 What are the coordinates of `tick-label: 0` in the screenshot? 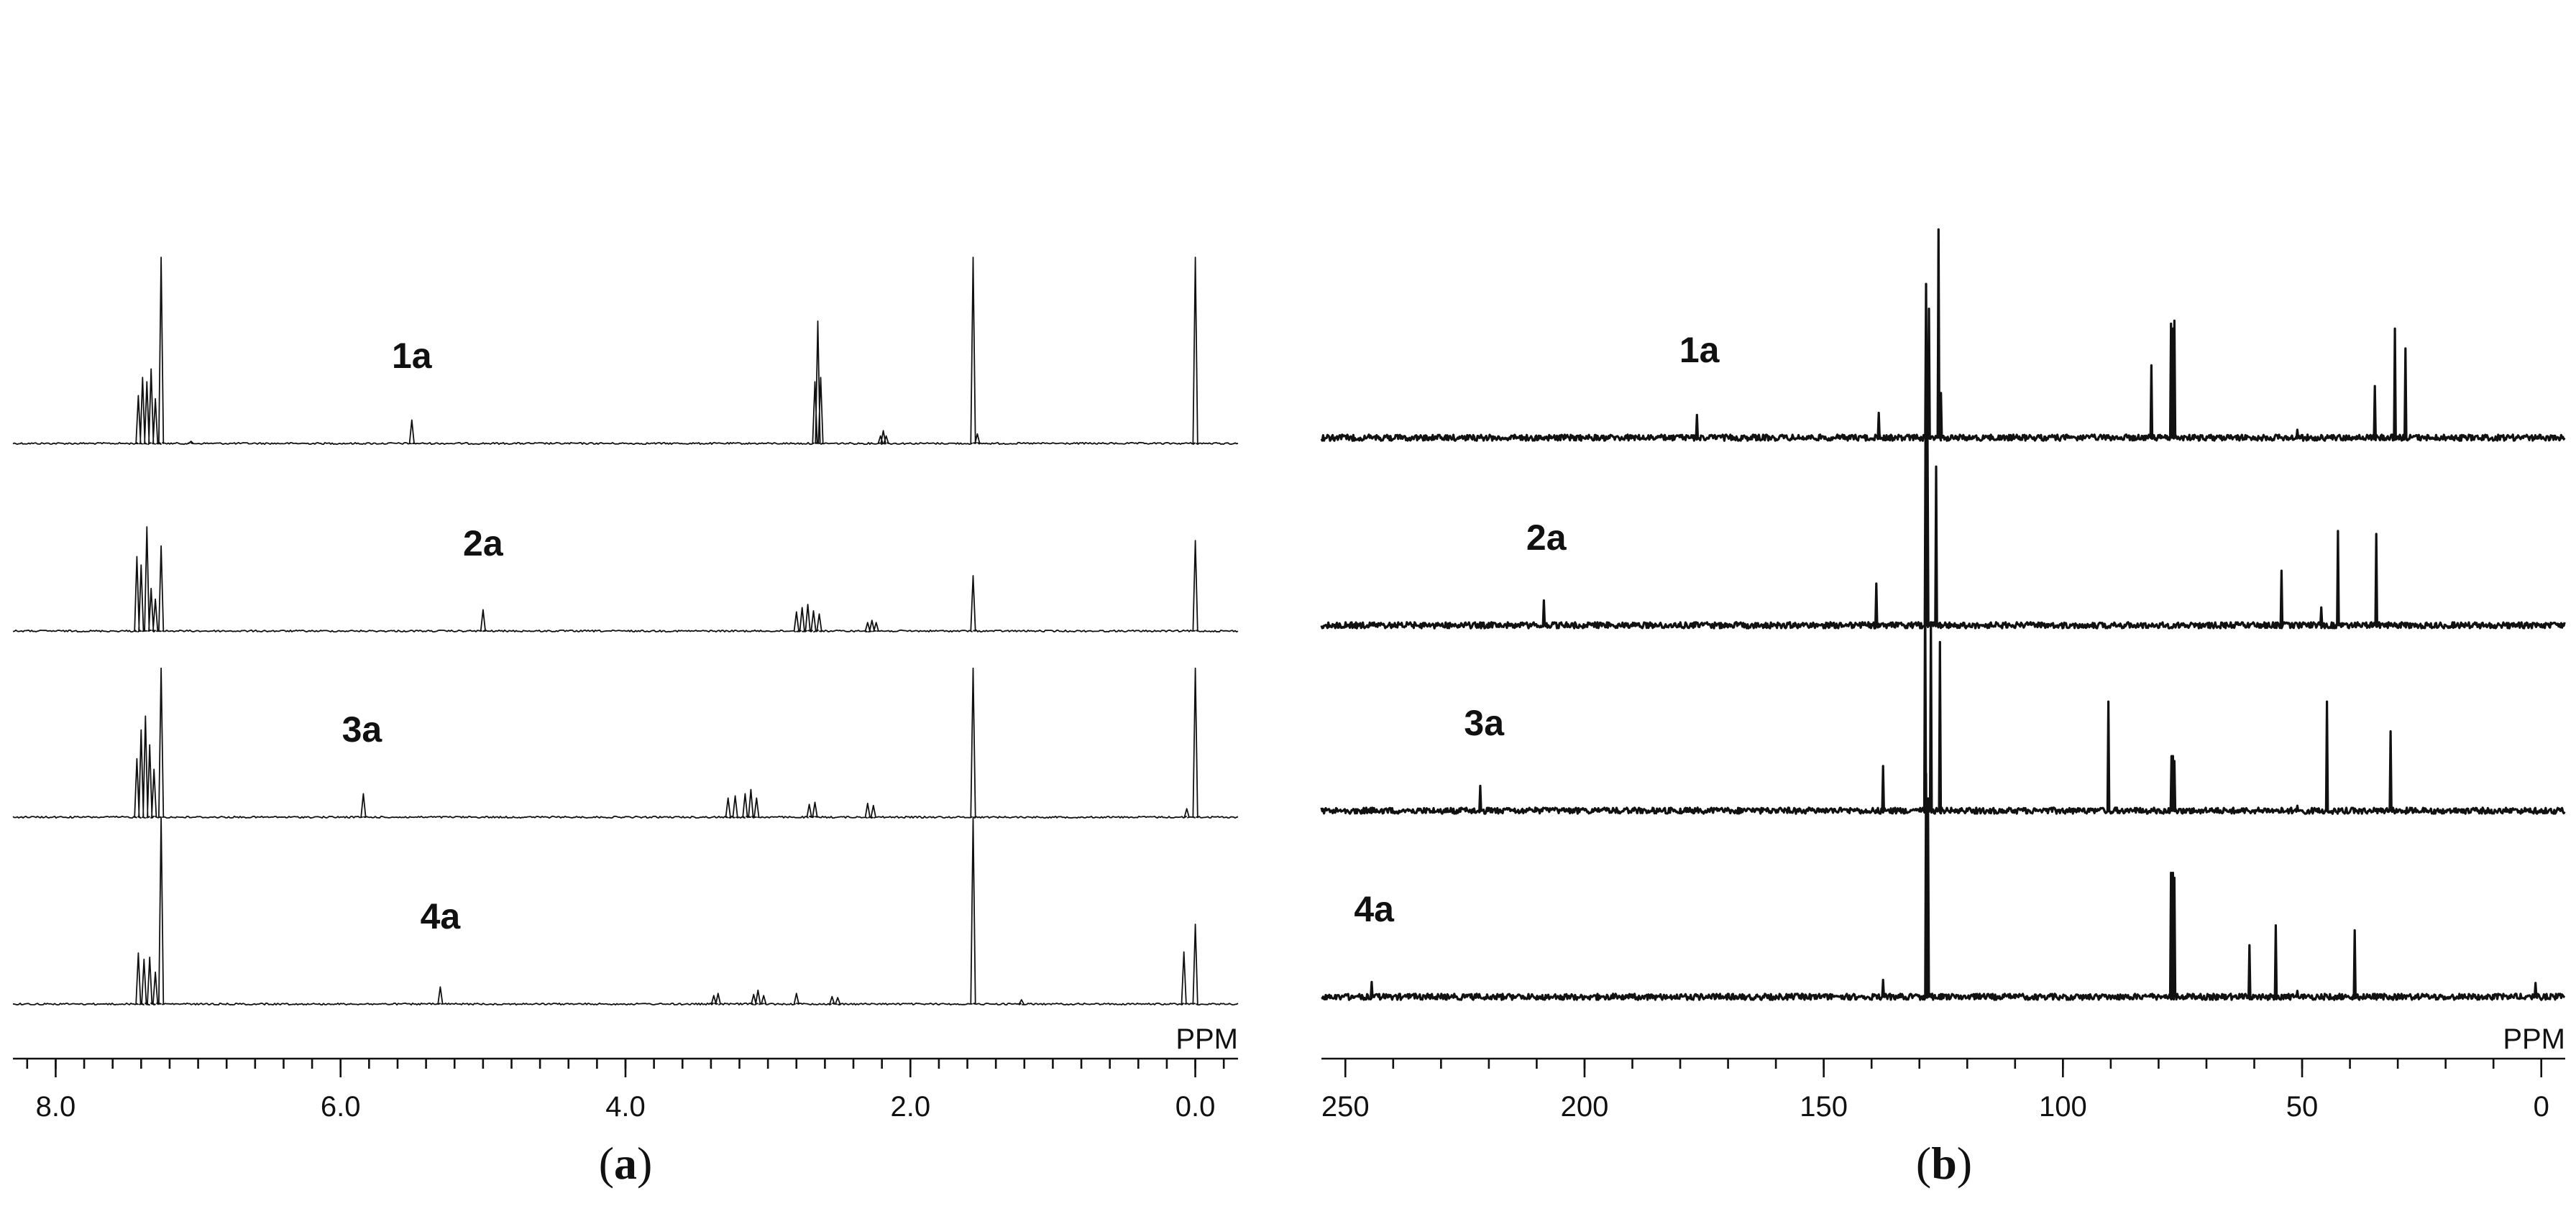 It's located at (2541, 1107).